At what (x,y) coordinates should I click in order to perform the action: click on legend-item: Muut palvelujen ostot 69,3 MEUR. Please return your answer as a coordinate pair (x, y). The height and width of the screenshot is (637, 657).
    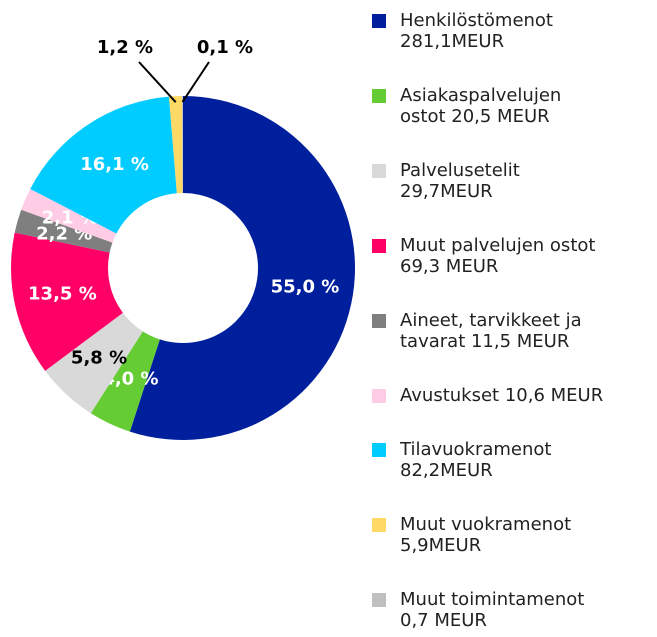
    Looking at the image, I should click on (514, 256).